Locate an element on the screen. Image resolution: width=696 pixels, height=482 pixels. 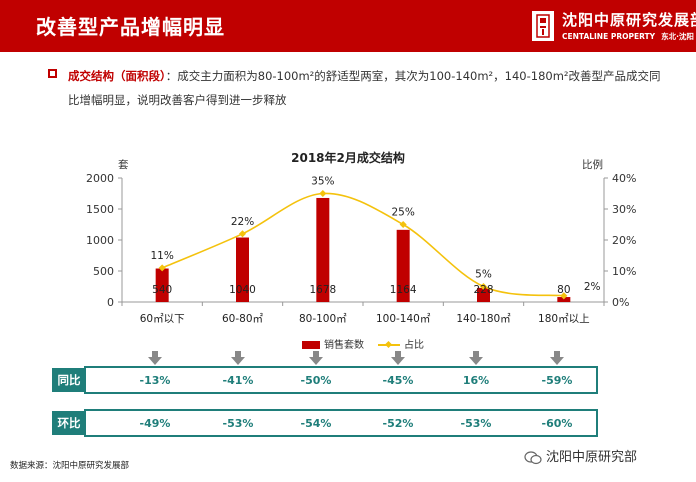
chart-legend: 销售套数 占比 is located at coordinates (363, 343).